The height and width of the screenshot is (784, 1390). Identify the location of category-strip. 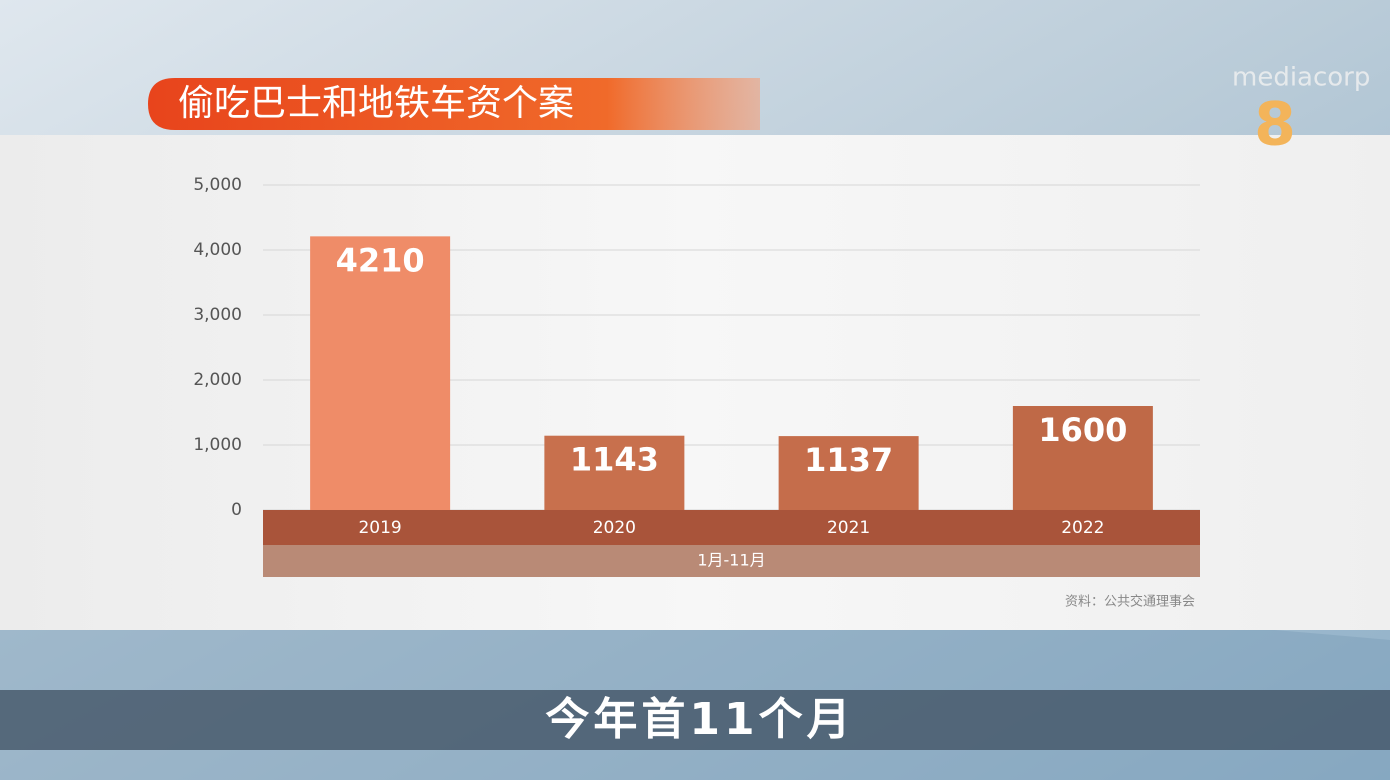
(731, 527).